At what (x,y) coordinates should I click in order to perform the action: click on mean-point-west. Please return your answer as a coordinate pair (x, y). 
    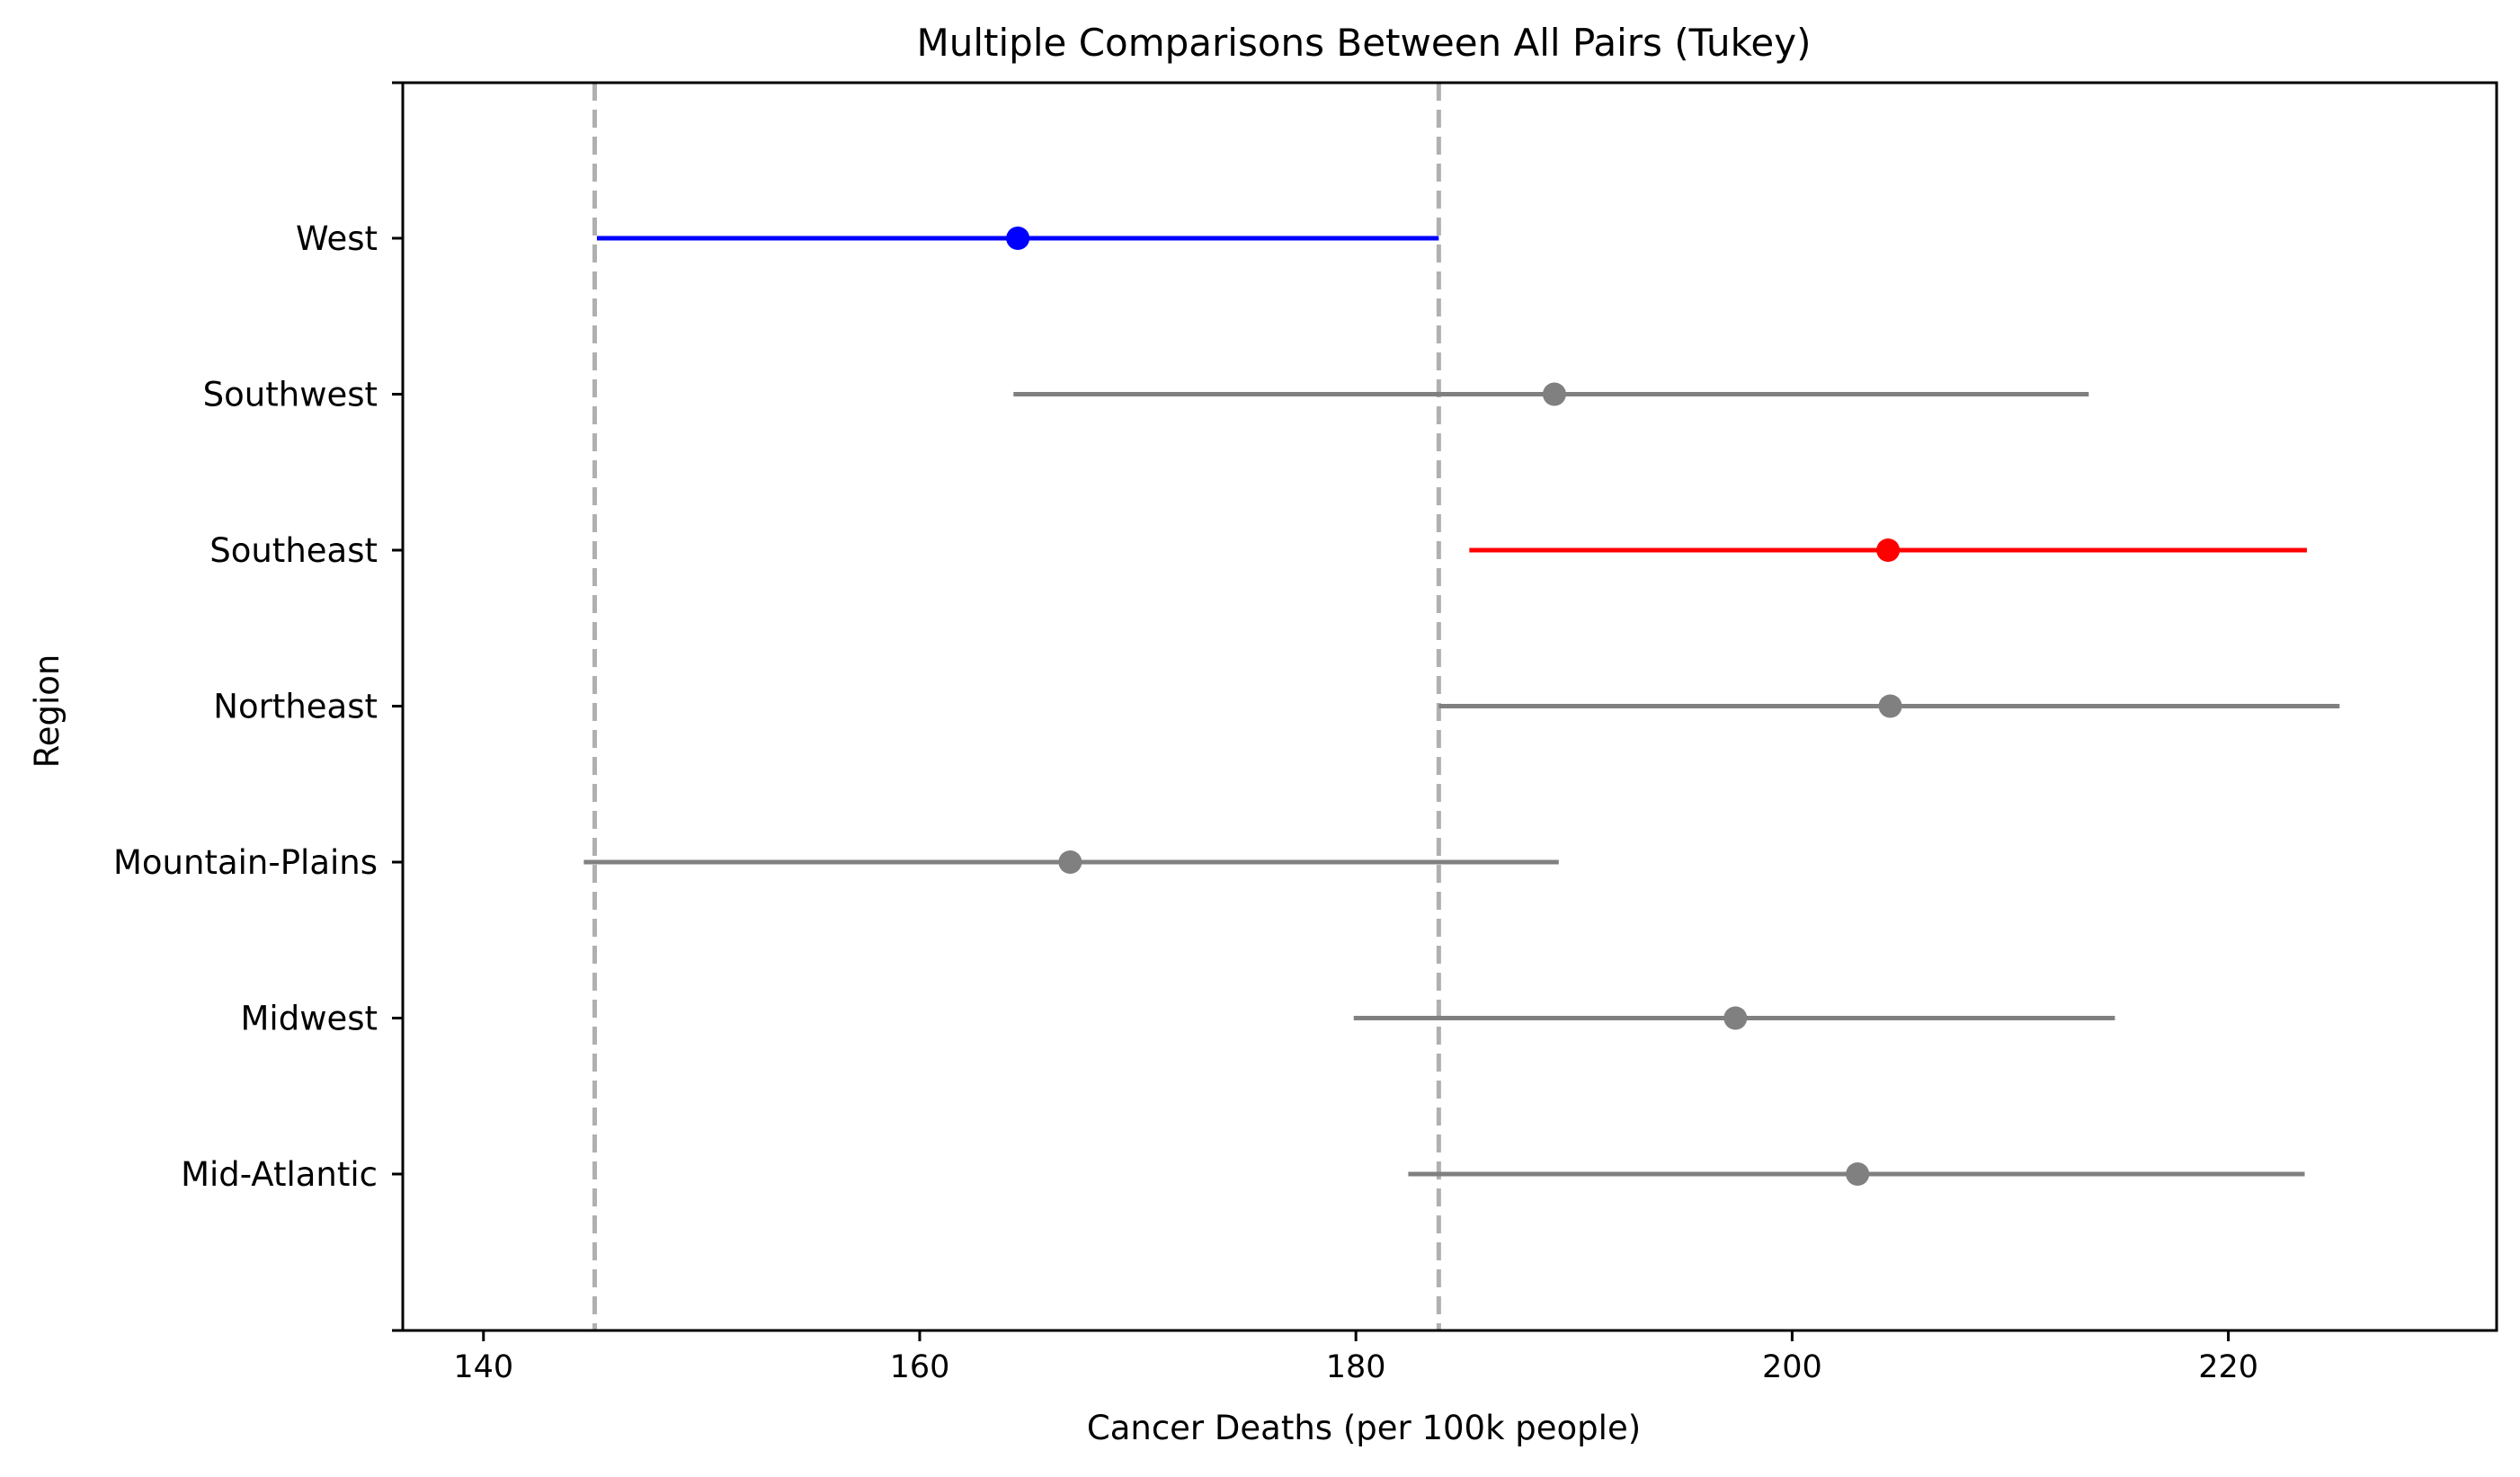
    Looking at the image, I should click on (1018, 238).